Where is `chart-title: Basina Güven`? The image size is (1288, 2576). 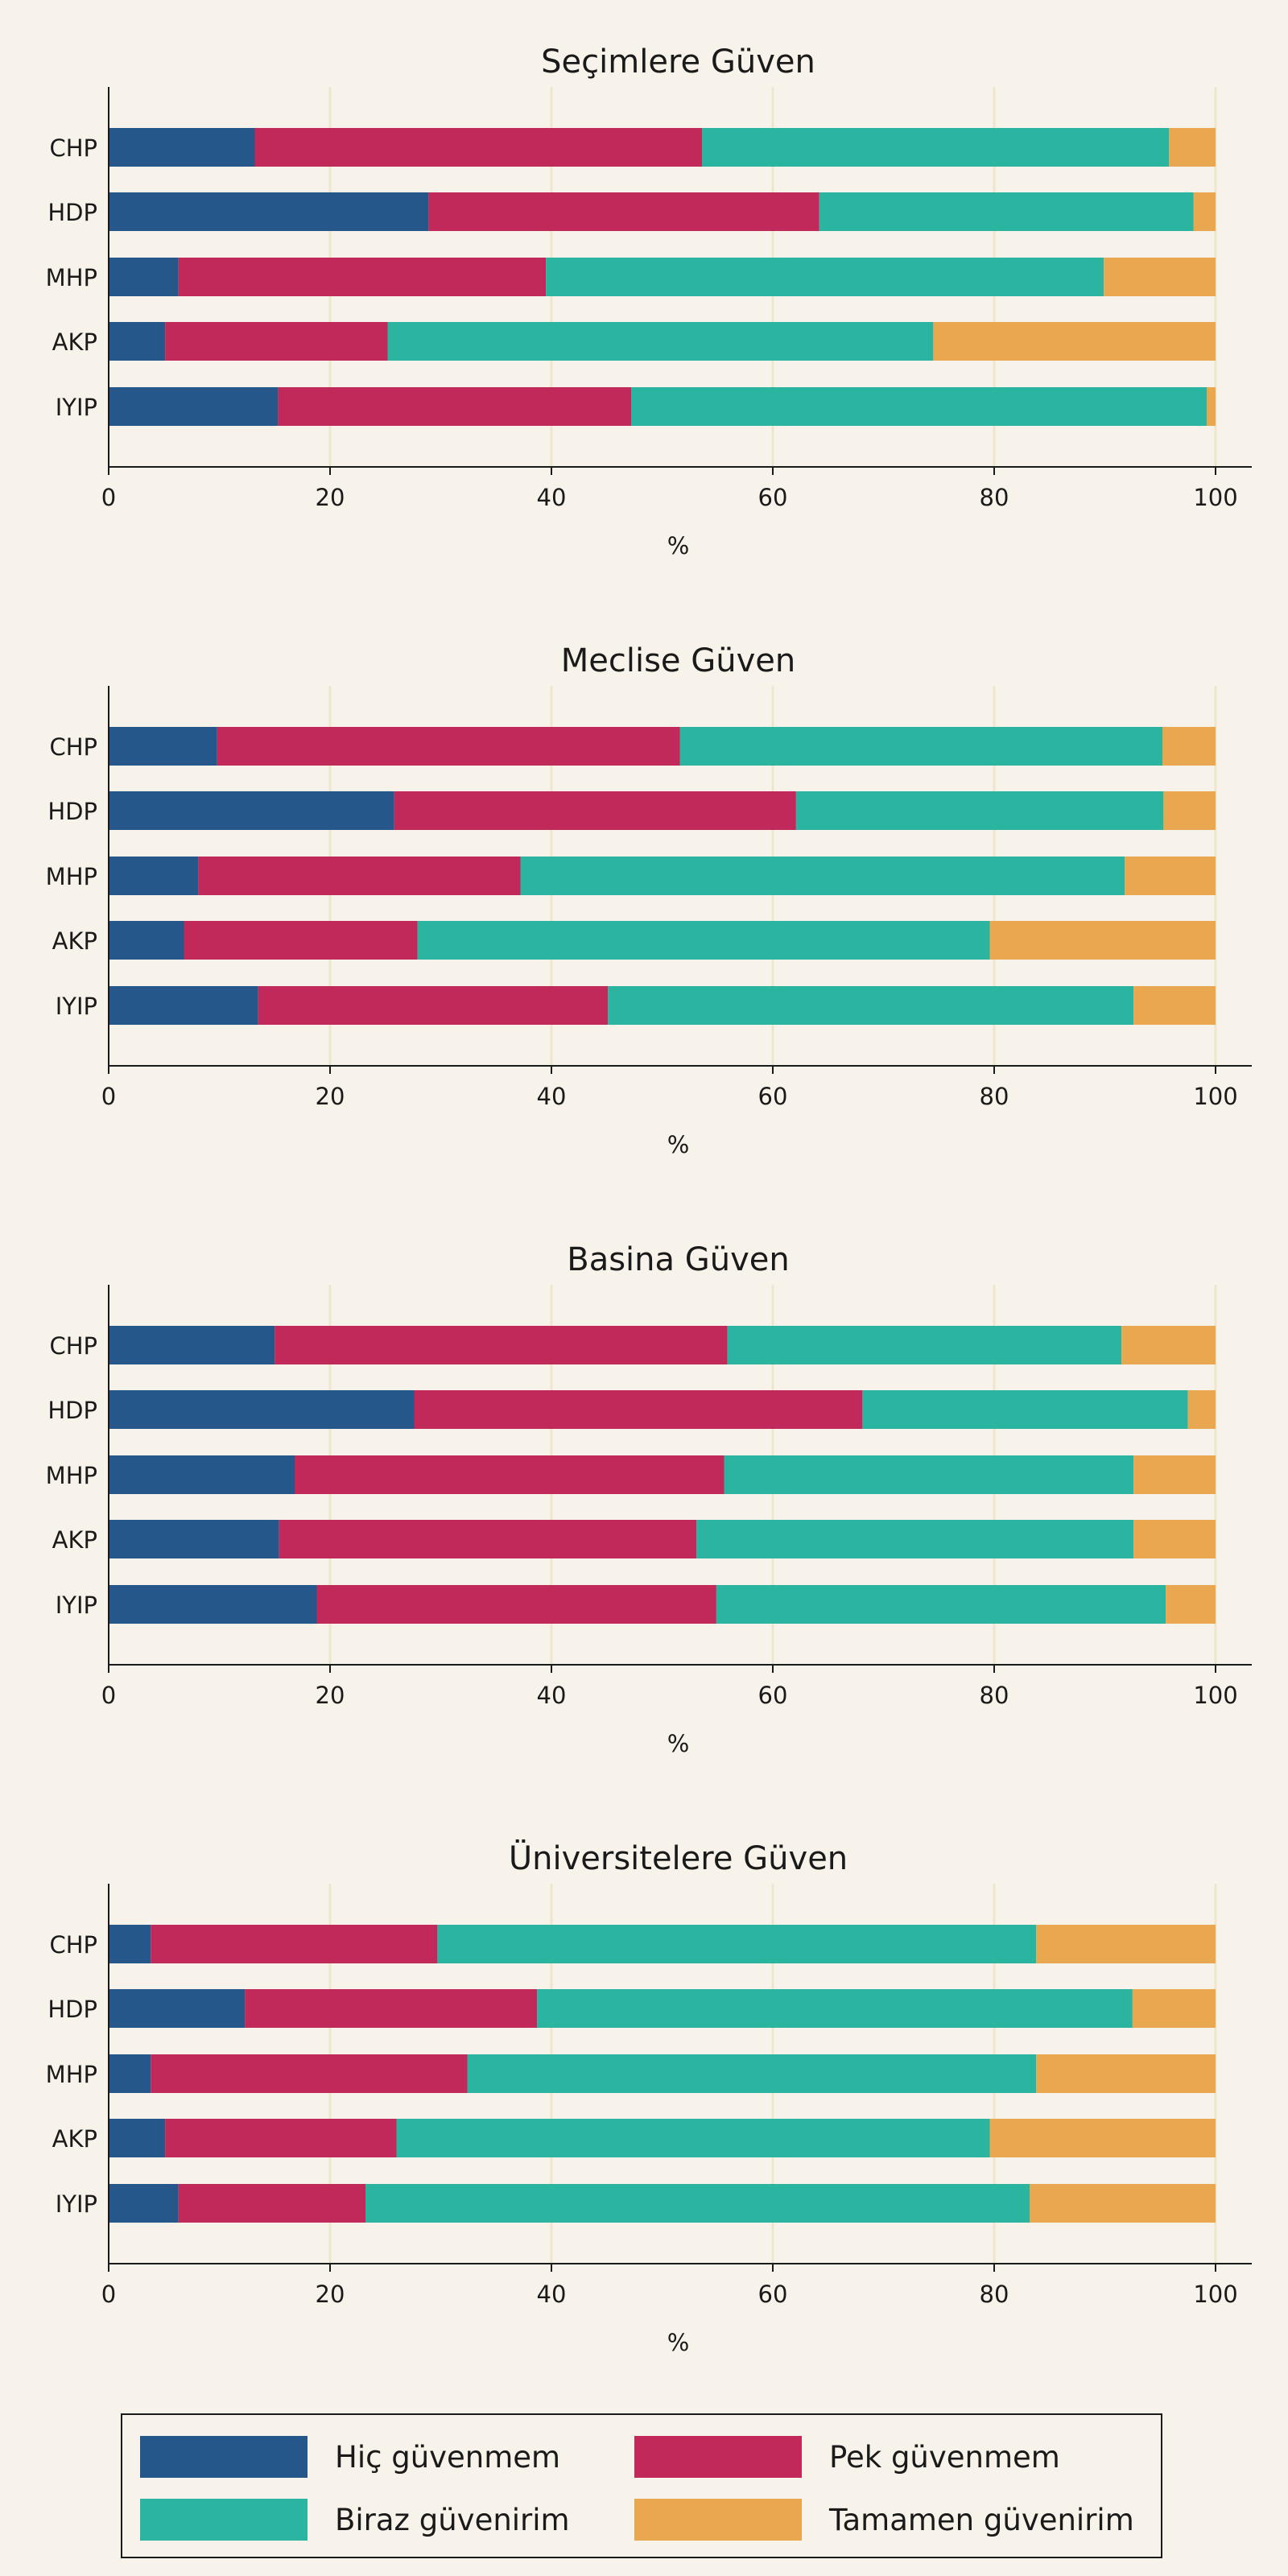 chart-title: Basina Güven is located at coordinates (678, 1259).